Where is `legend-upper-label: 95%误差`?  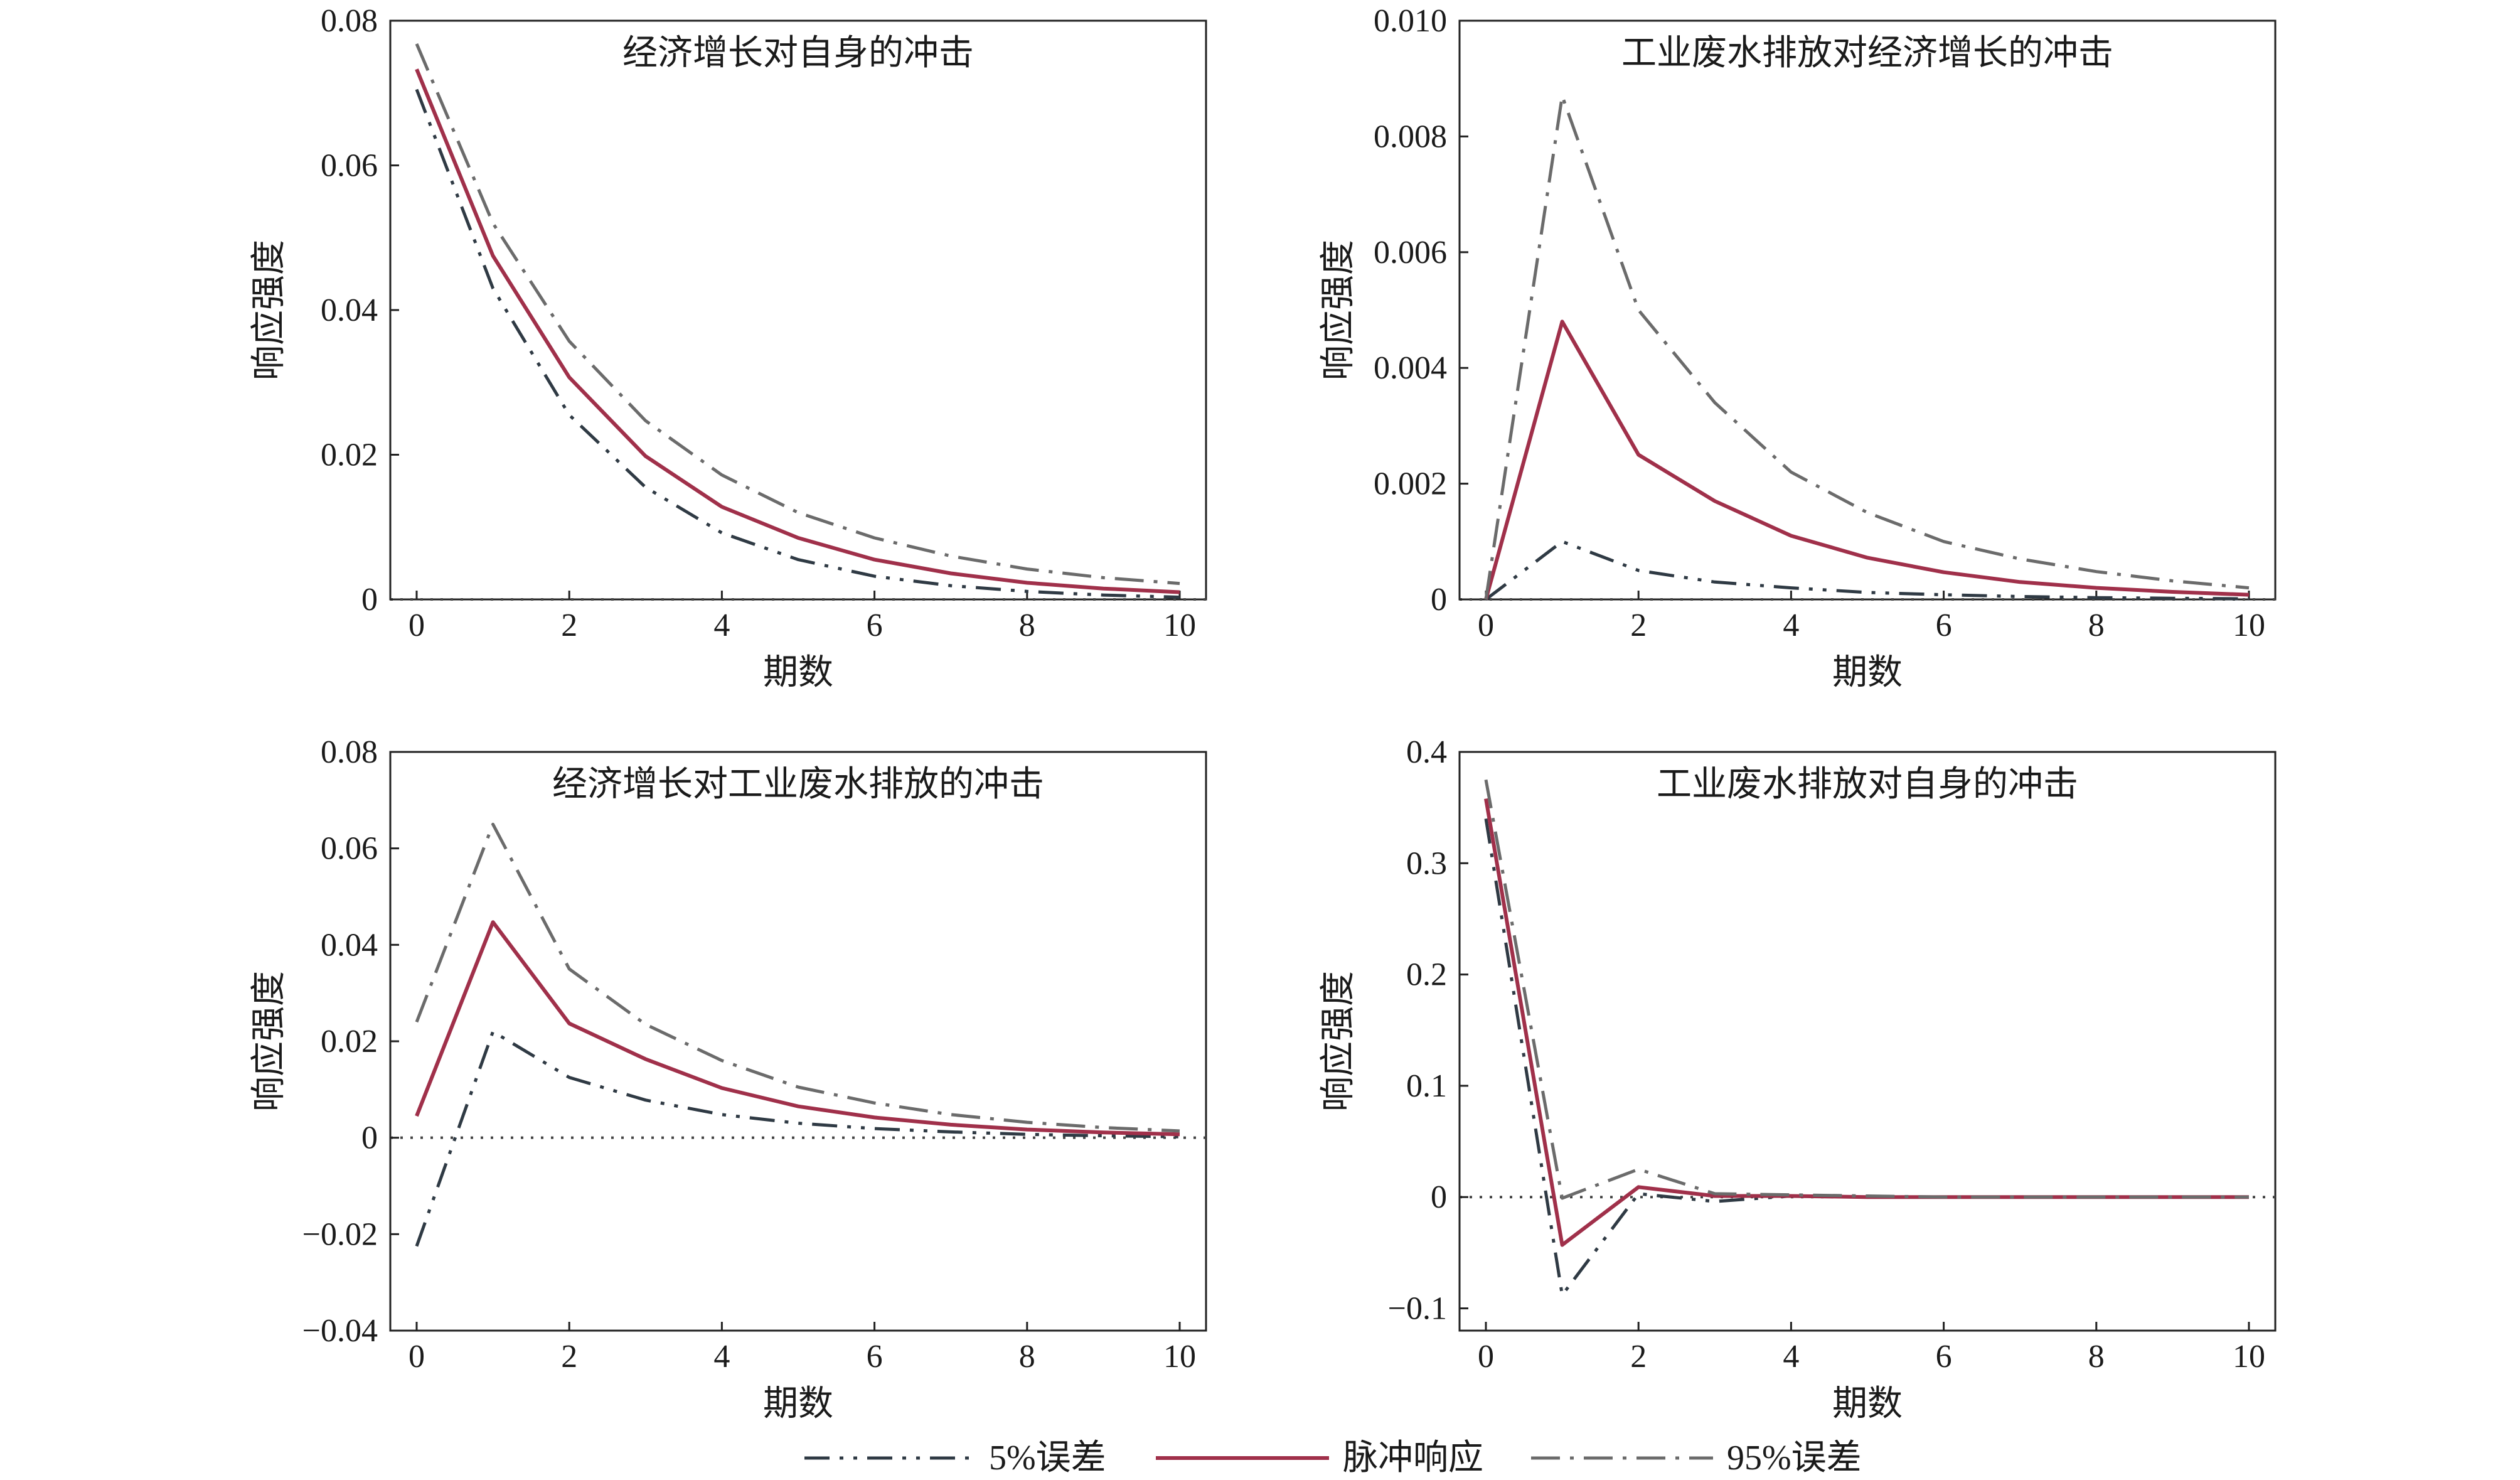 legend-upper-label: 95%误差 is located at coordinates (1794, 1458).